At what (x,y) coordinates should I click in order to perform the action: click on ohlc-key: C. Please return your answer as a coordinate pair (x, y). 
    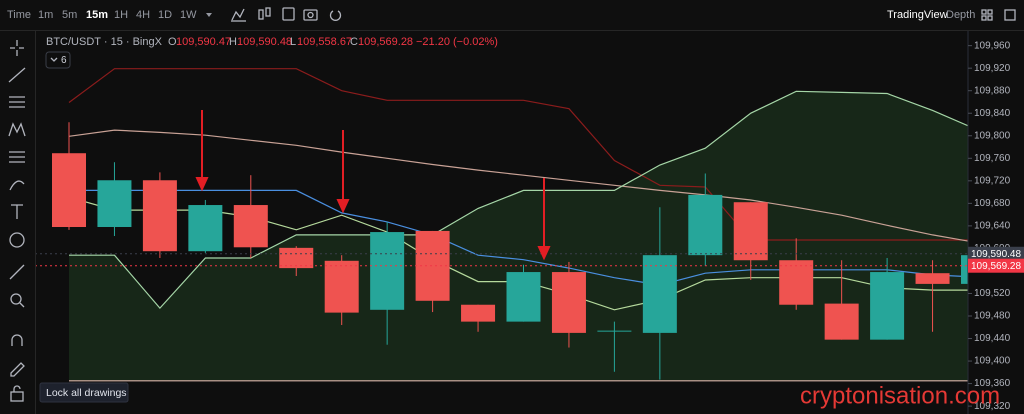
    Looking at the image, I should click on (354, 42).